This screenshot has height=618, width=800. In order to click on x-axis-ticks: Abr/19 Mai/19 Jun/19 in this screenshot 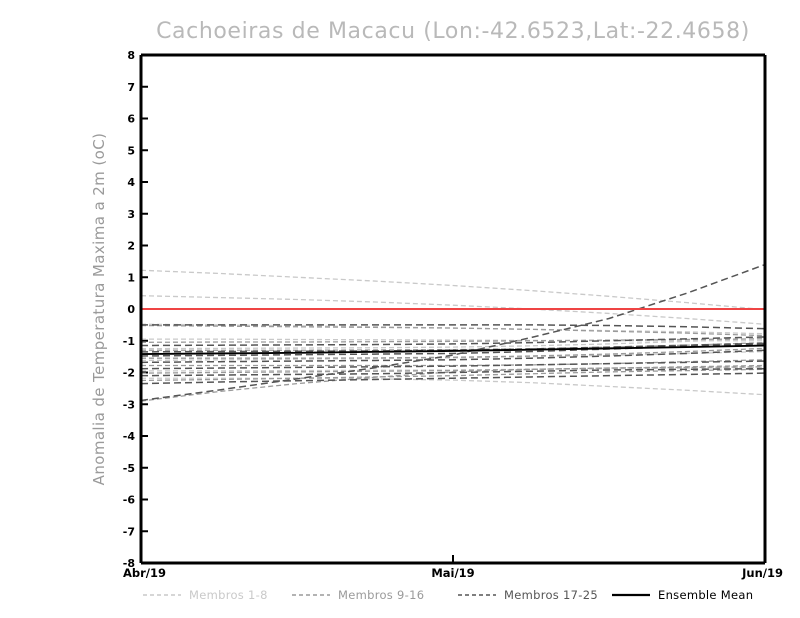, I will do `click(453, 567)`.